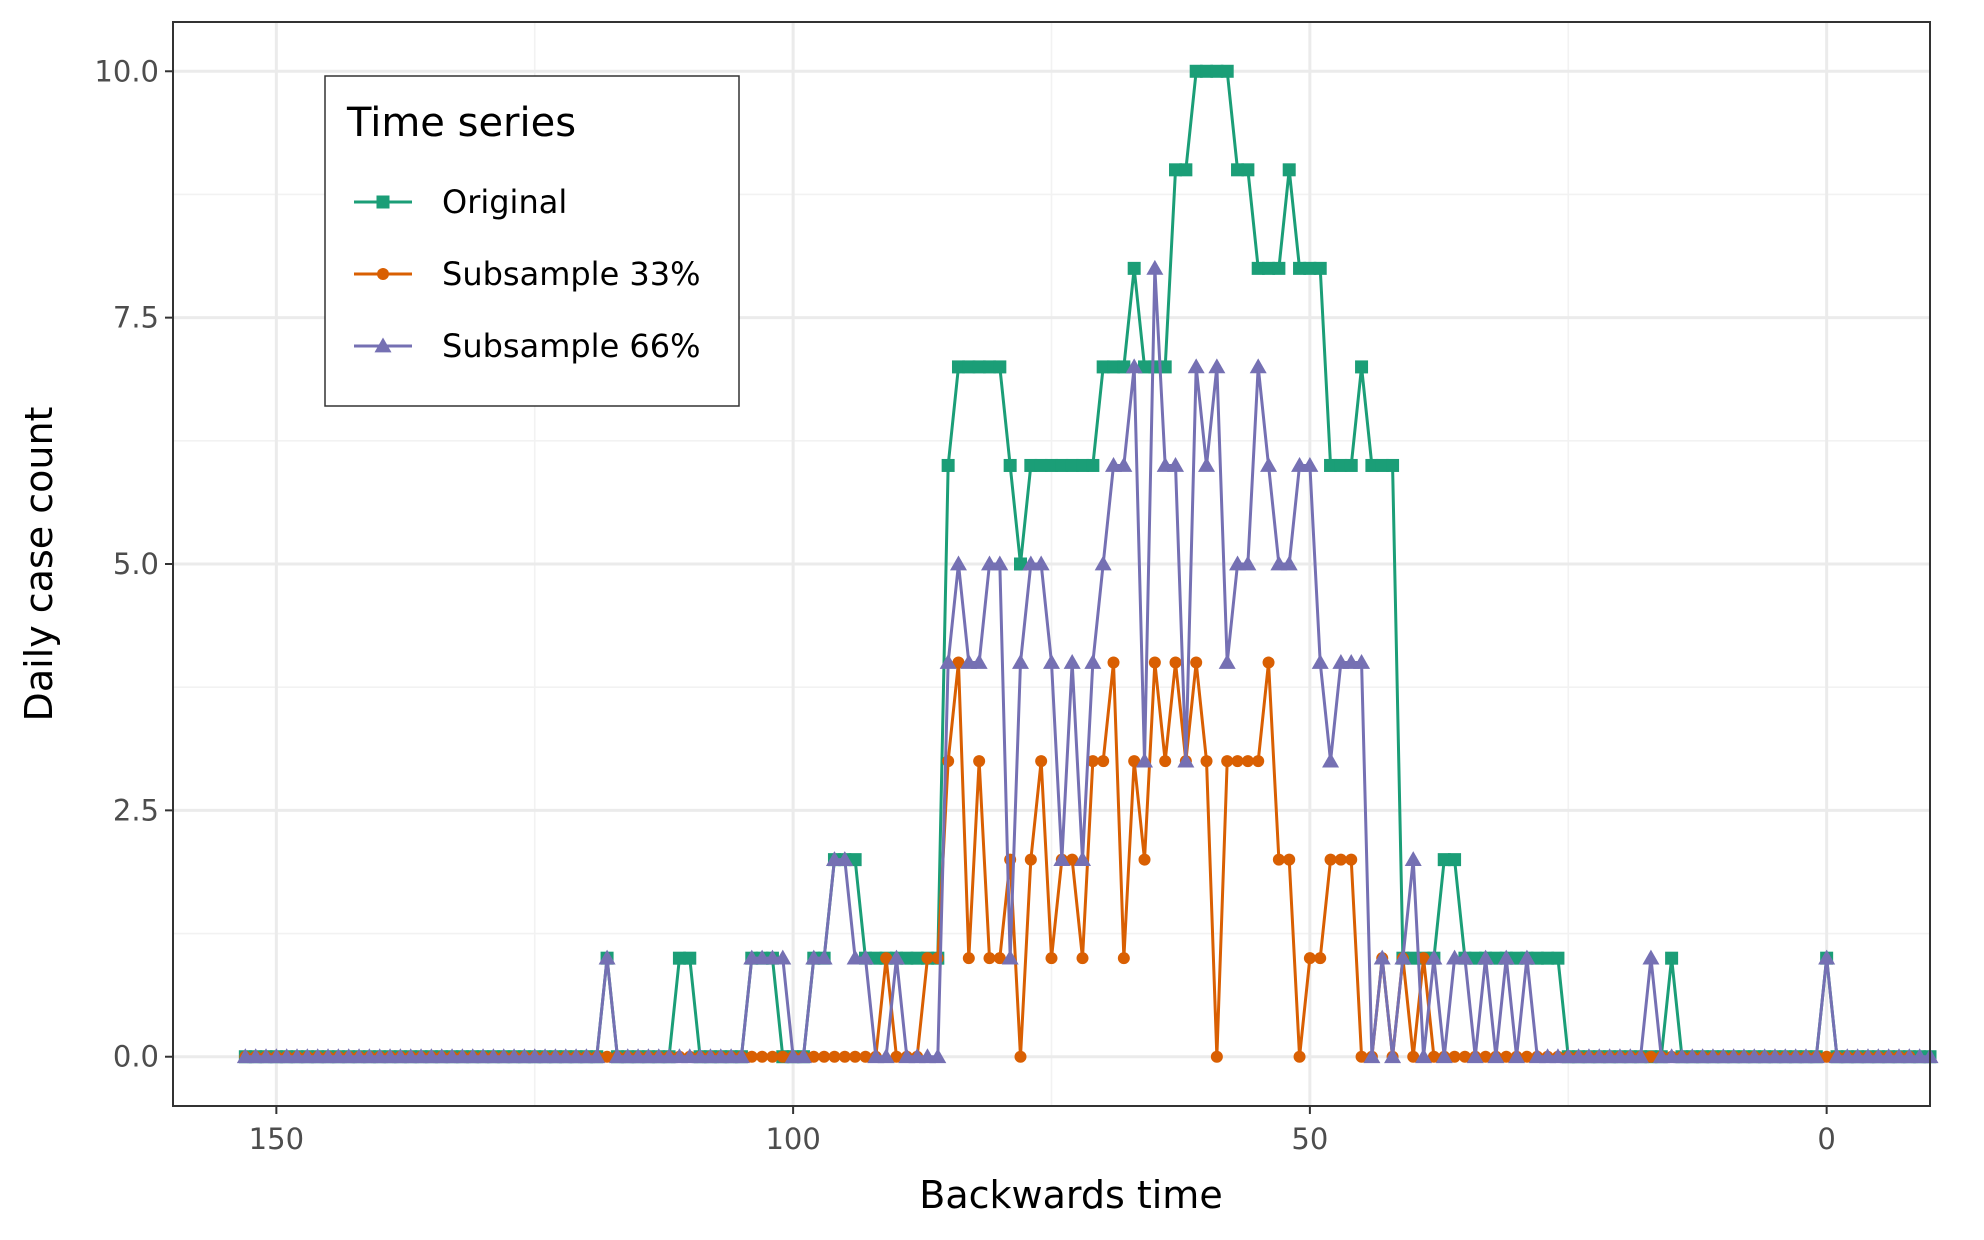  I want to click on x-tick-label: 50, so click(1309, 1139).